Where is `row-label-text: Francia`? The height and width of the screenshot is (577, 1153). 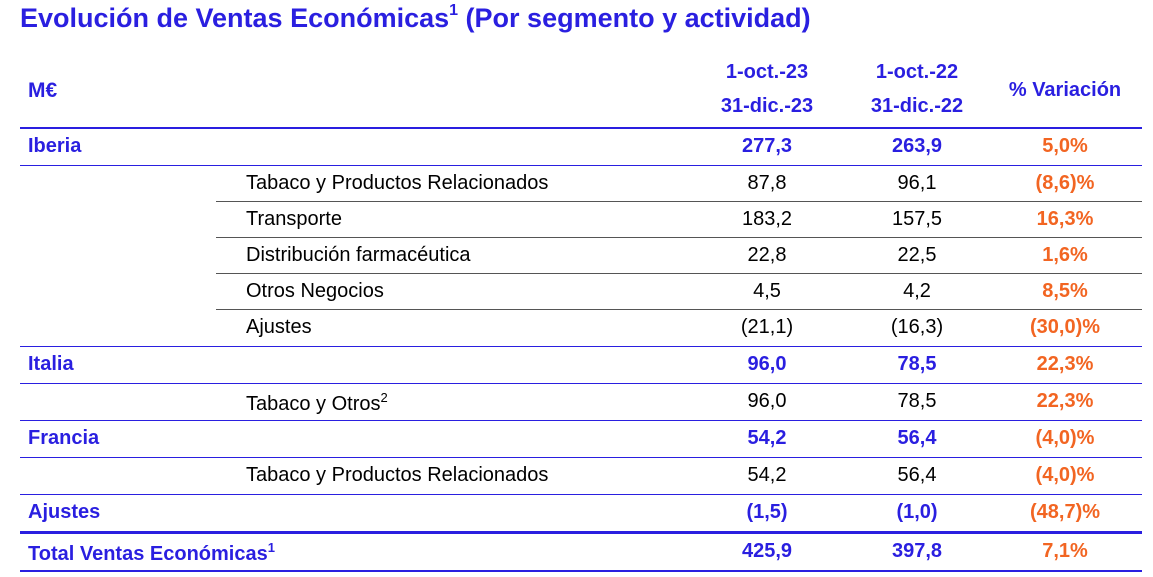
row-label-text: Francia is located at coordinates (64, 438).